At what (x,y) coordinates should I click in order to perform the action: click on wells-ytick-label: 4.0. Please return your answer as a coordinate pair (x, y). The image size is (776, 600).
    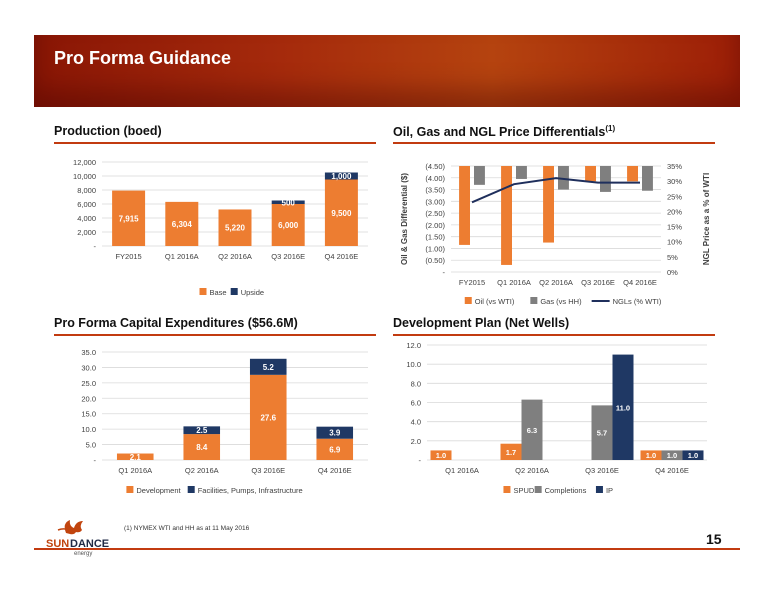
    Looking at the image, I should click on (416, 422).